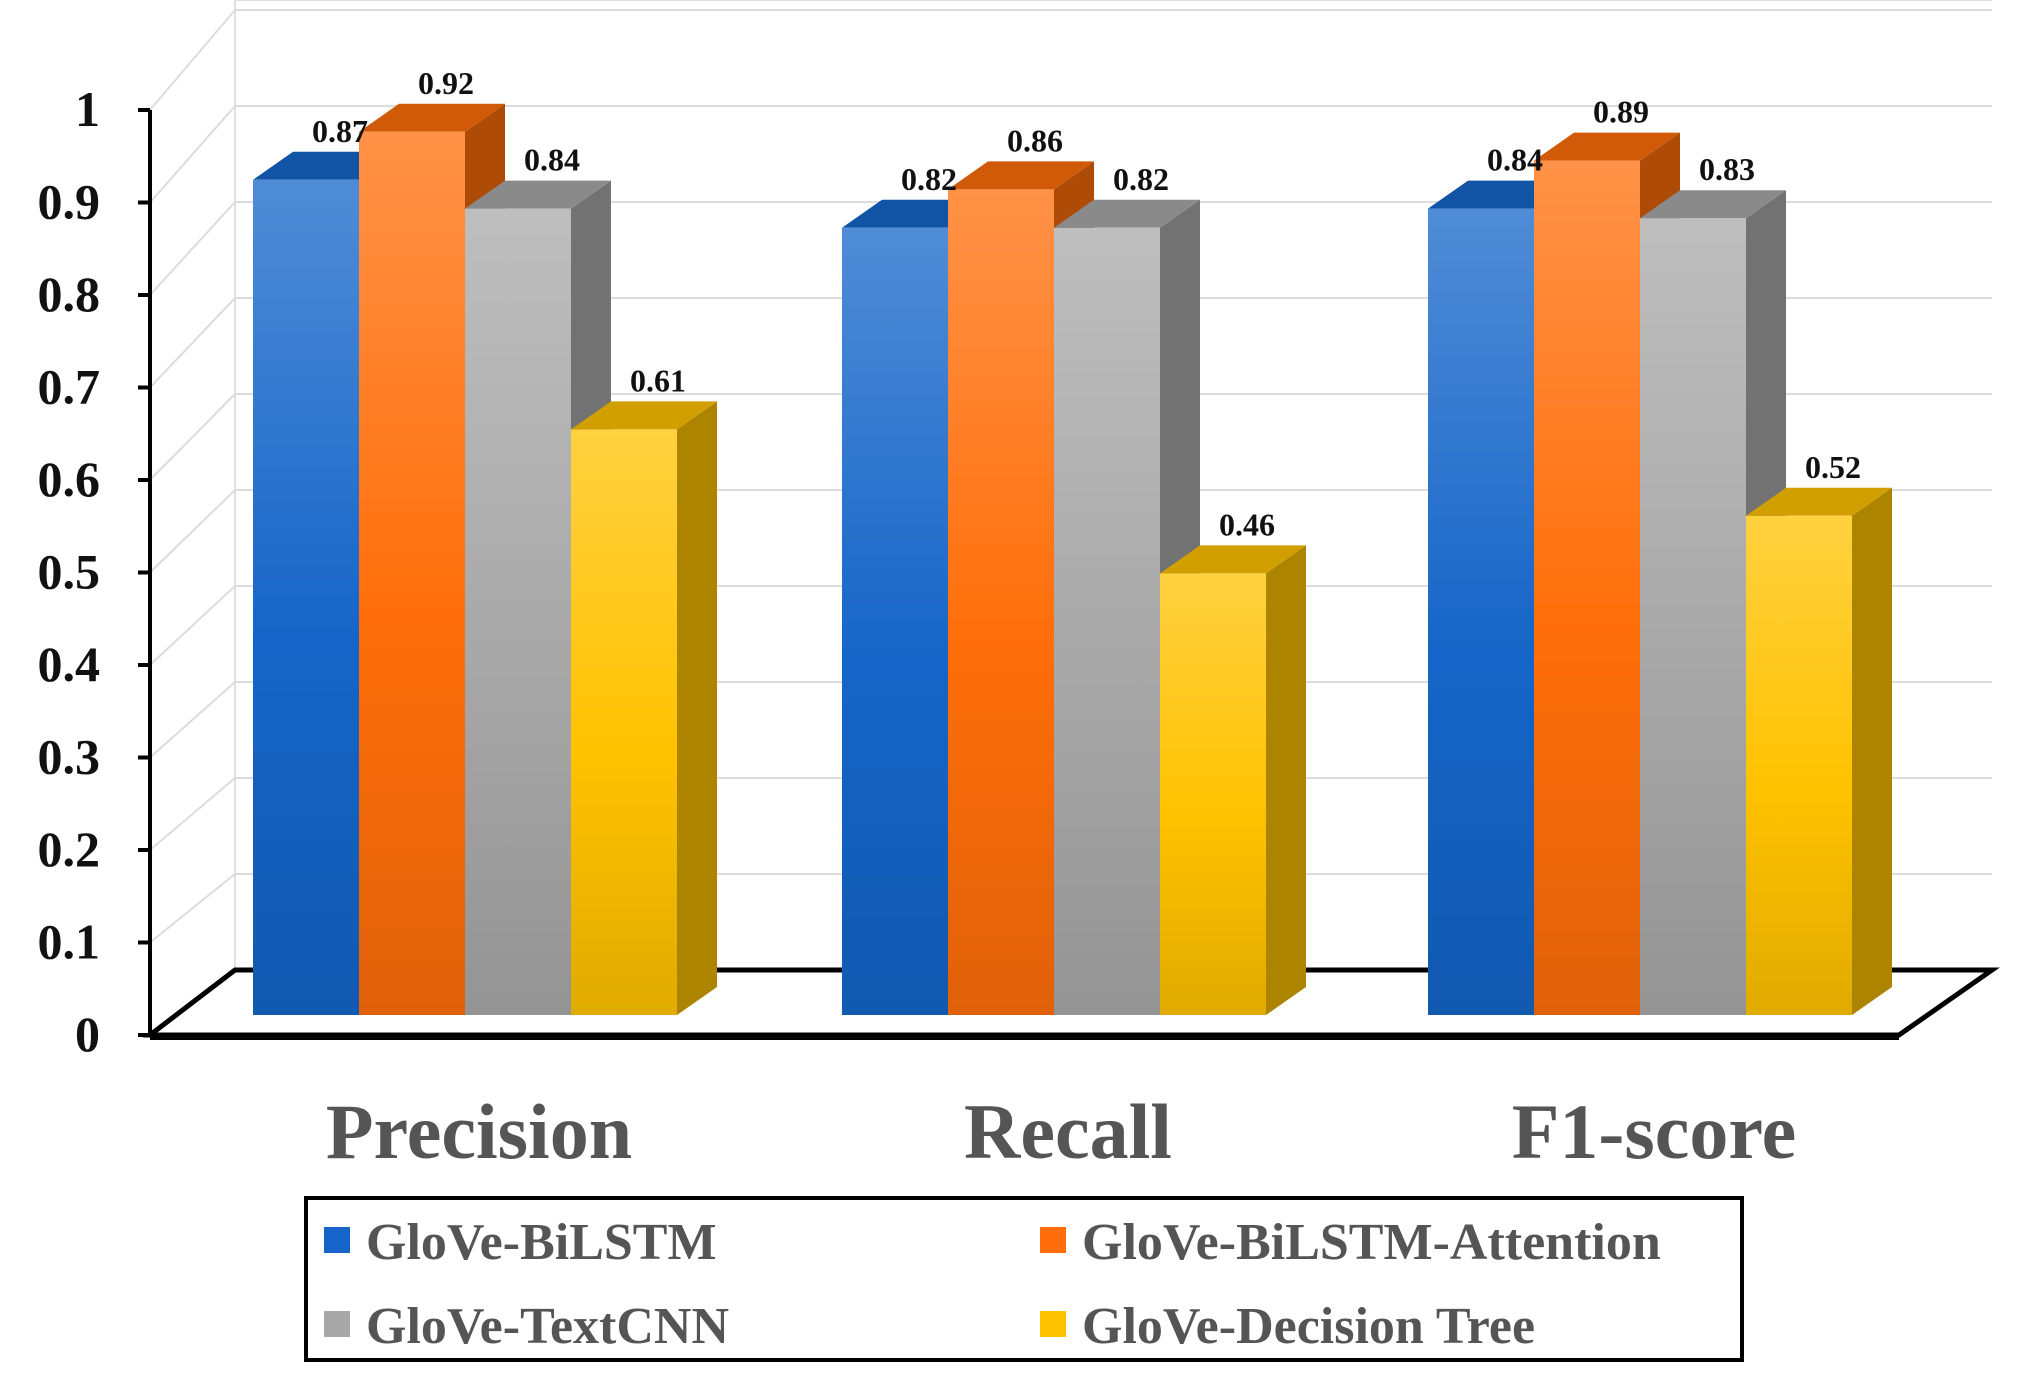 Image resolution: width=2023 pixels, height=1392 pixels. Describe the element at coordinates (1053, 1240) in the screenshot. I see `legend-swatch-bilstm-attention` at that location.